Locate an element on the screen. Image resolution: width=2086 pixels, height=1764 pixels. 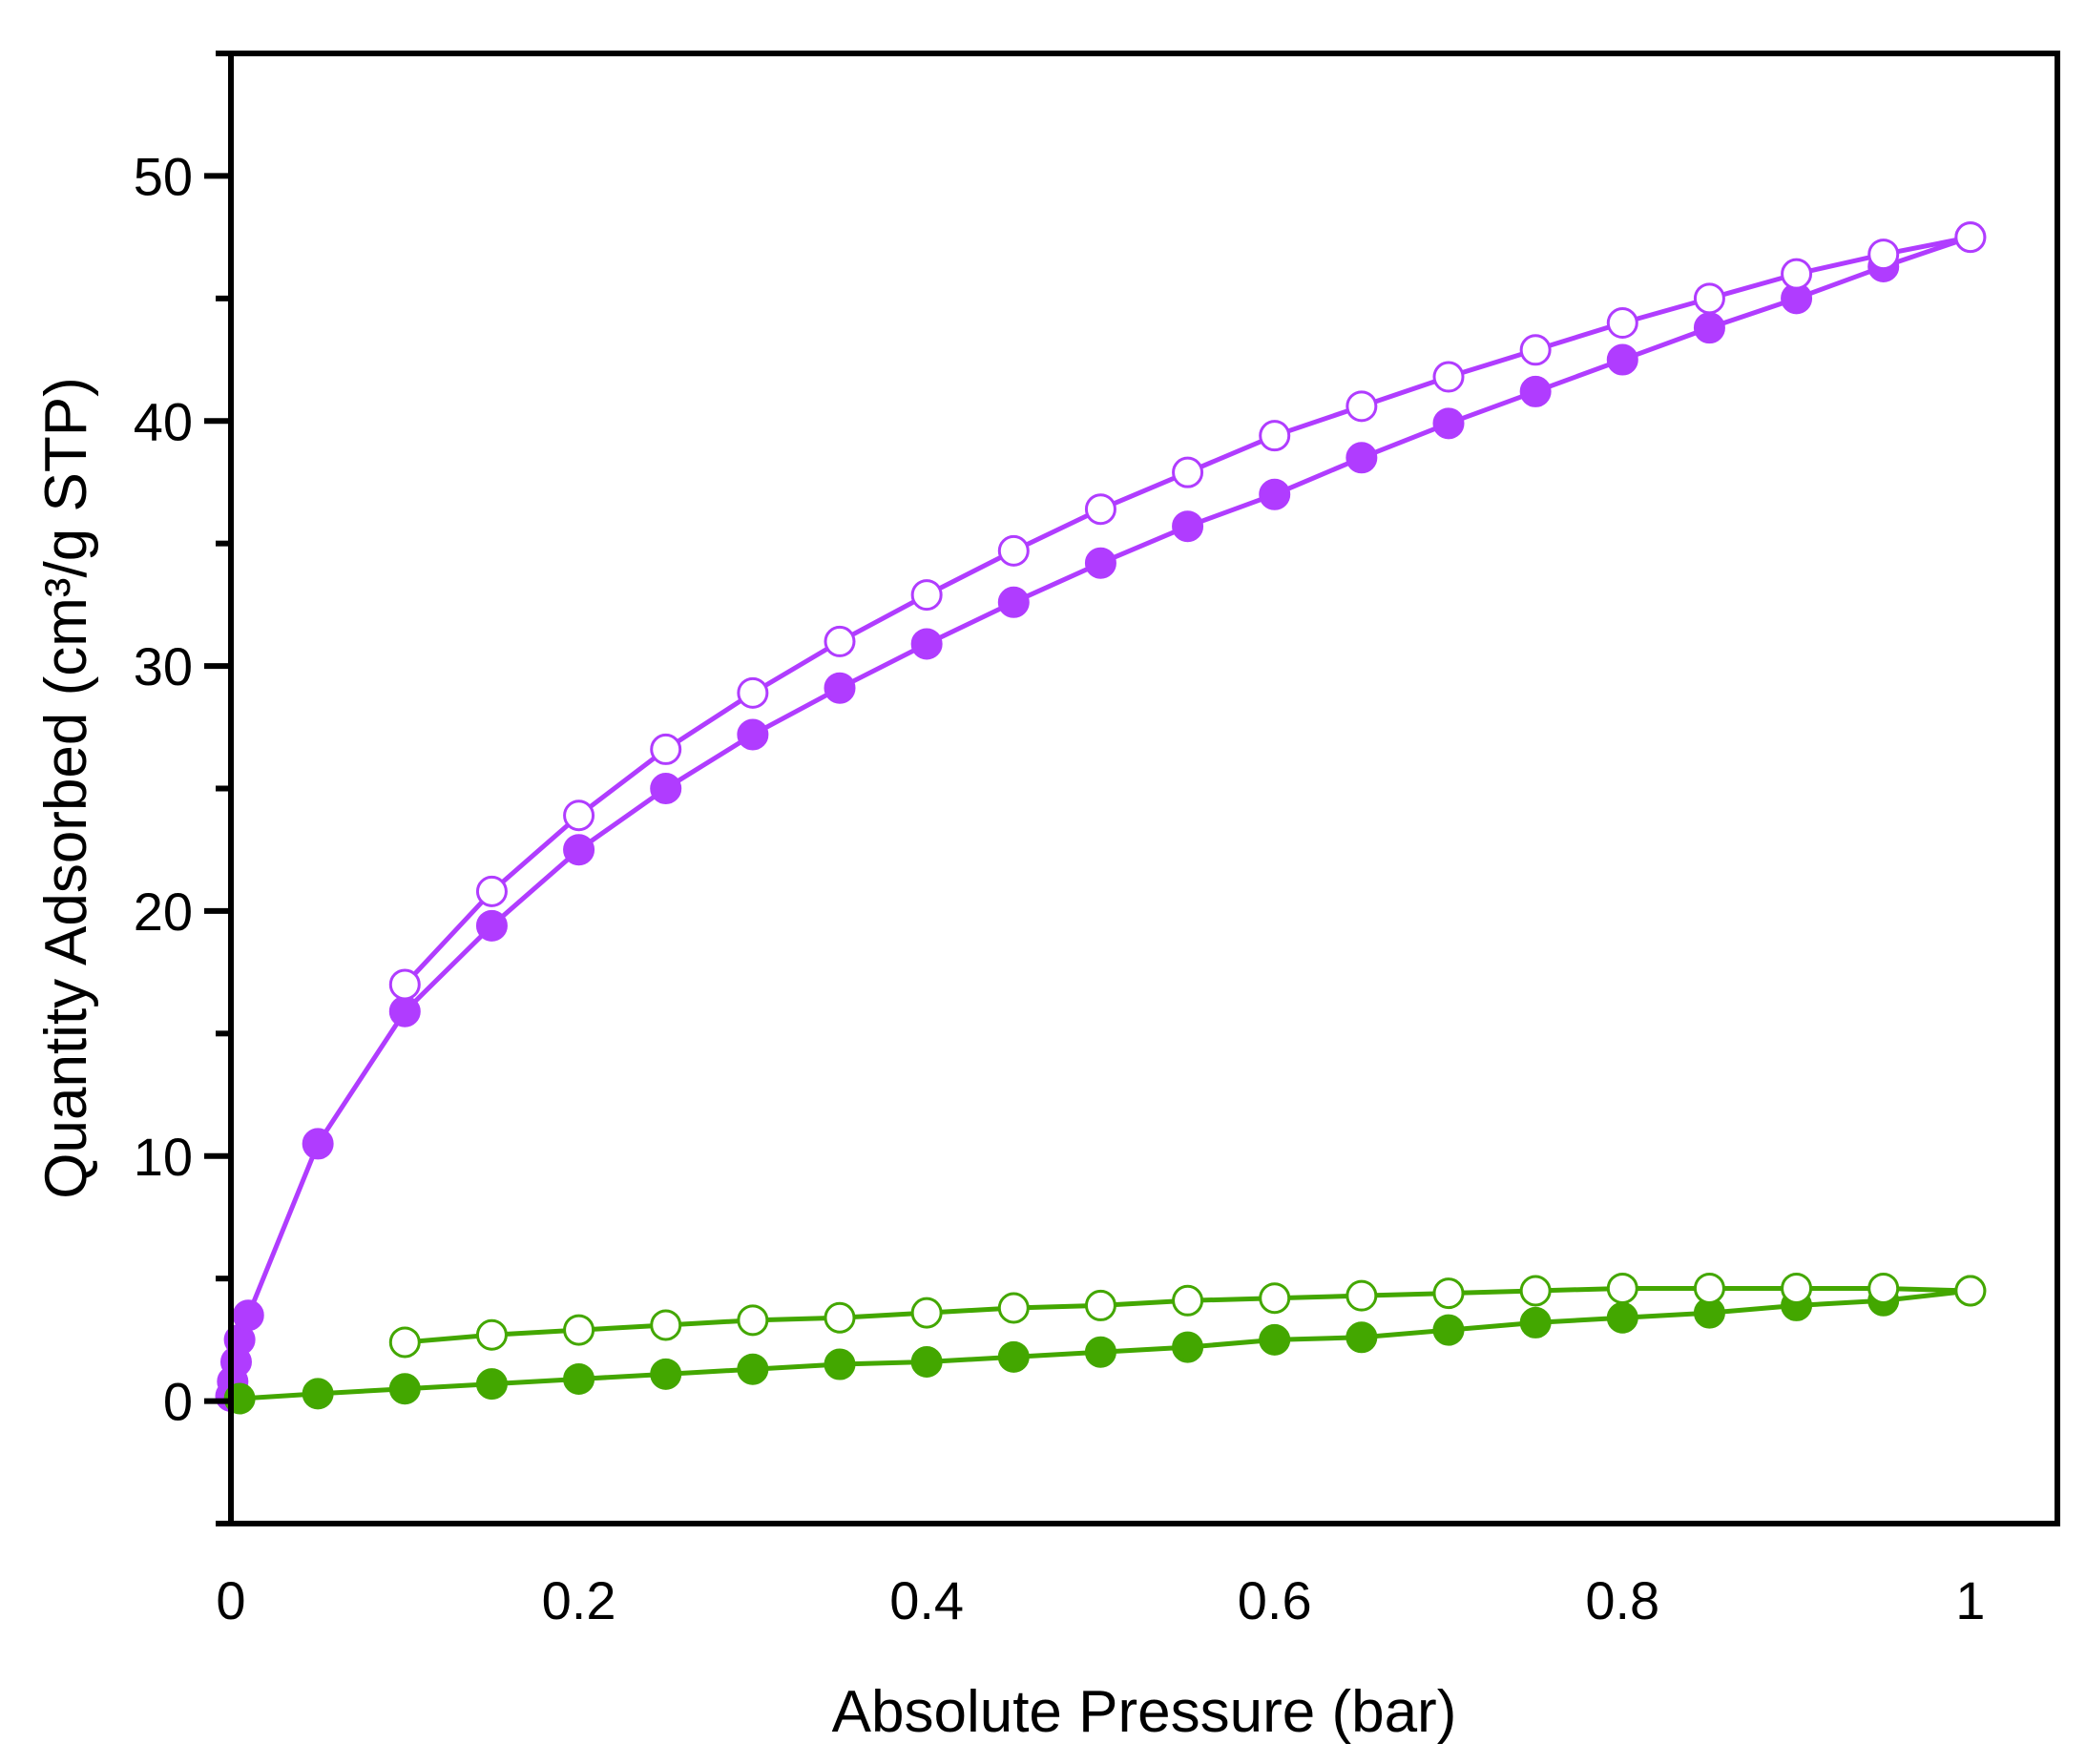
x-tick-label: 1 is located at coordinates (1970, 1600).